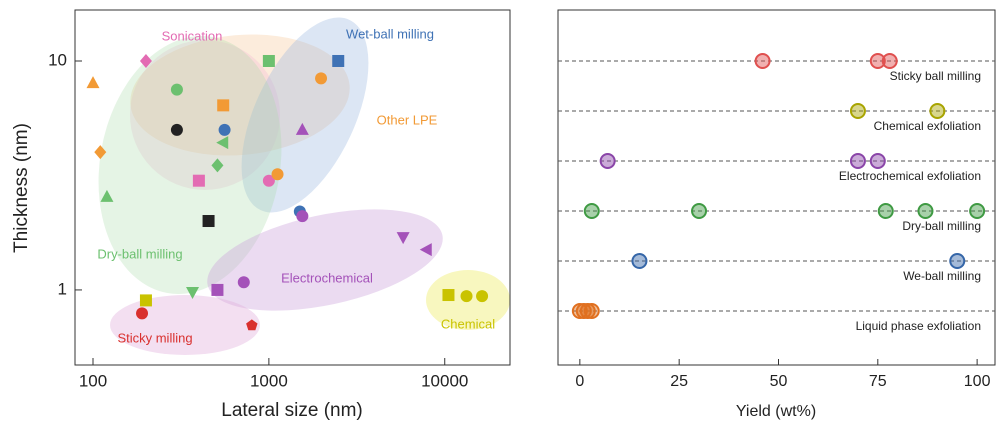 Image resolution: width=1005 pixels, height=435 pixels. Describe the element at coordinates (942, 276) in the screenshot. I see `row-label: We-ball milling` at that location.